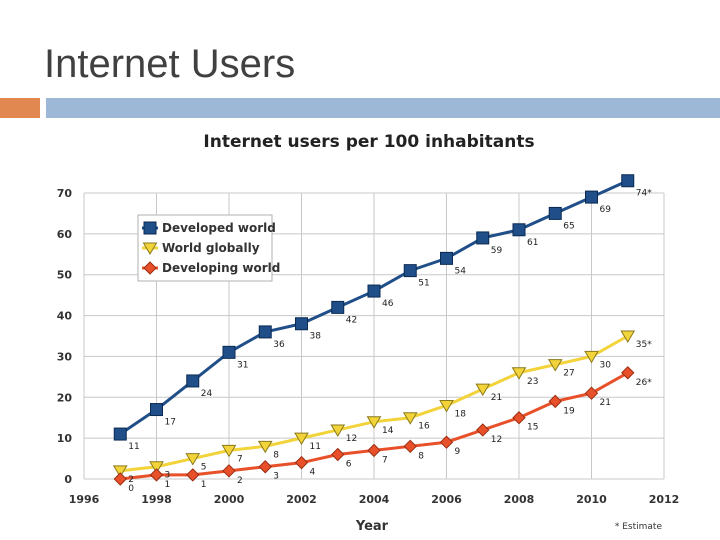  Describe the element at coordinates (131, 480) in the screenshot. I see `data-label-world-globally-1997: 2` at that location.